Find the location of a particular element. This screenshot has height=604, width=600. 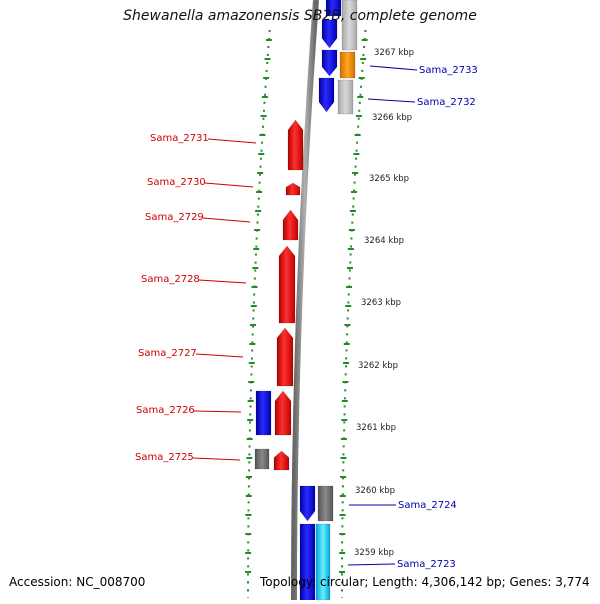

scale-tick-label: 3267 kbp is located at coordinates (394, 53).